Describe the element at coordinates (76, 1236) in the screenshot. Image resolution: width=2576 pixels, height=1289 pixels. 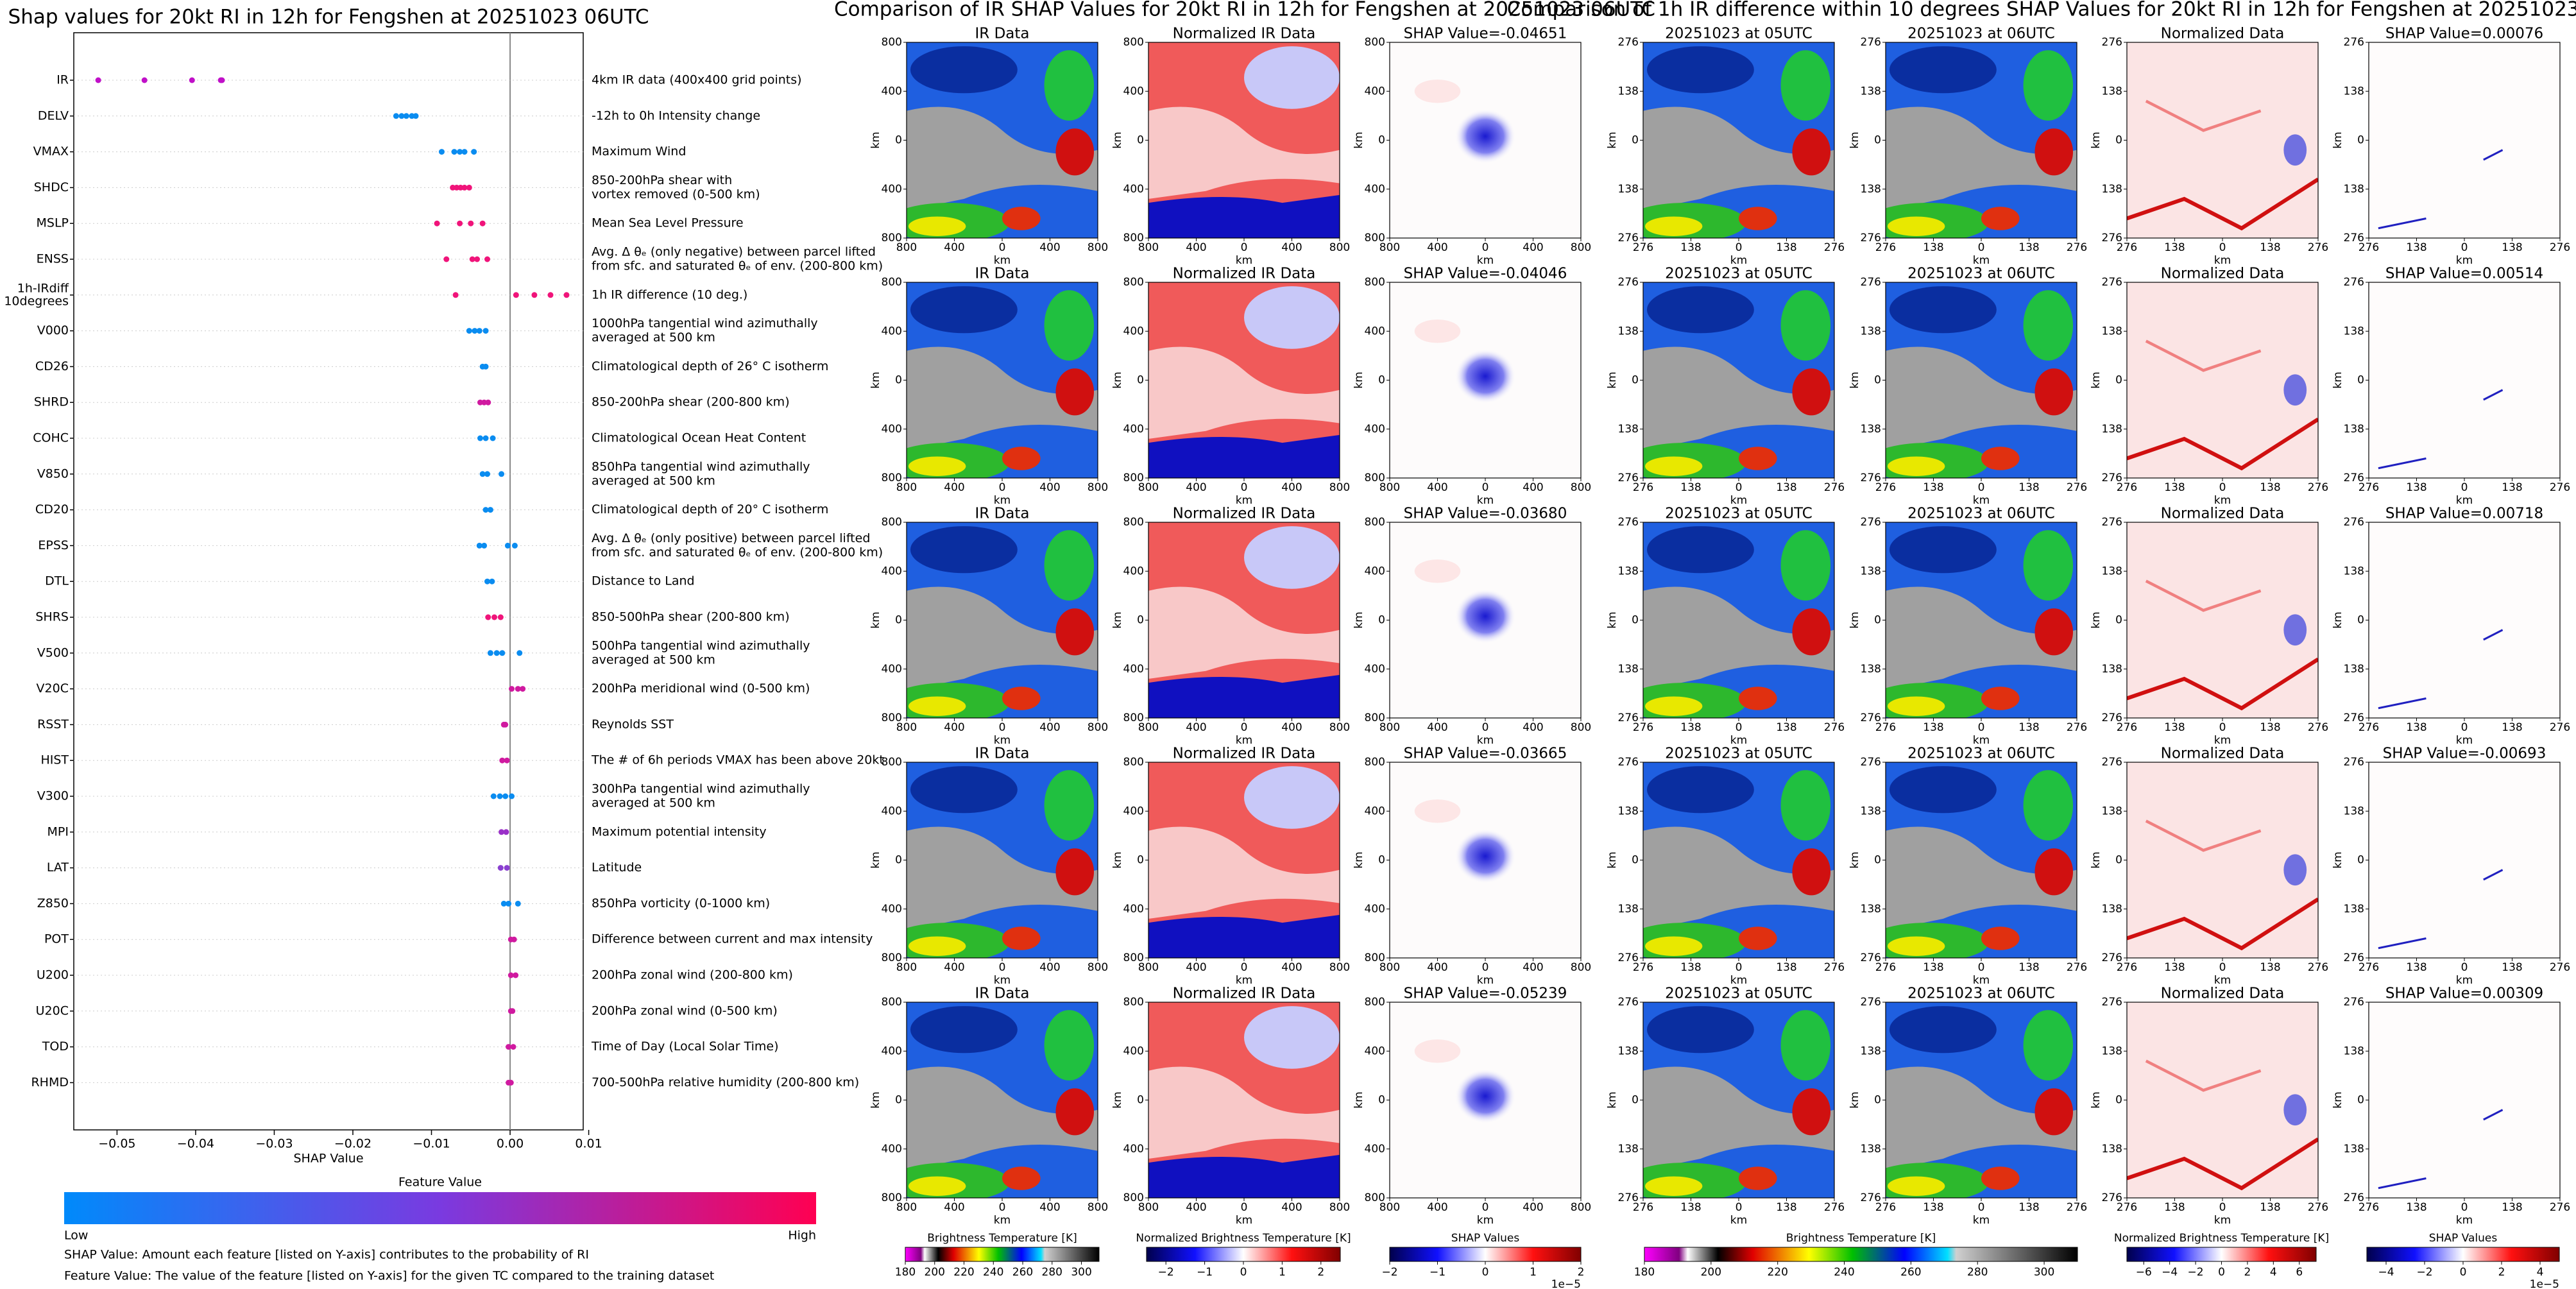
I see `colorbar-low: Low` at that location.